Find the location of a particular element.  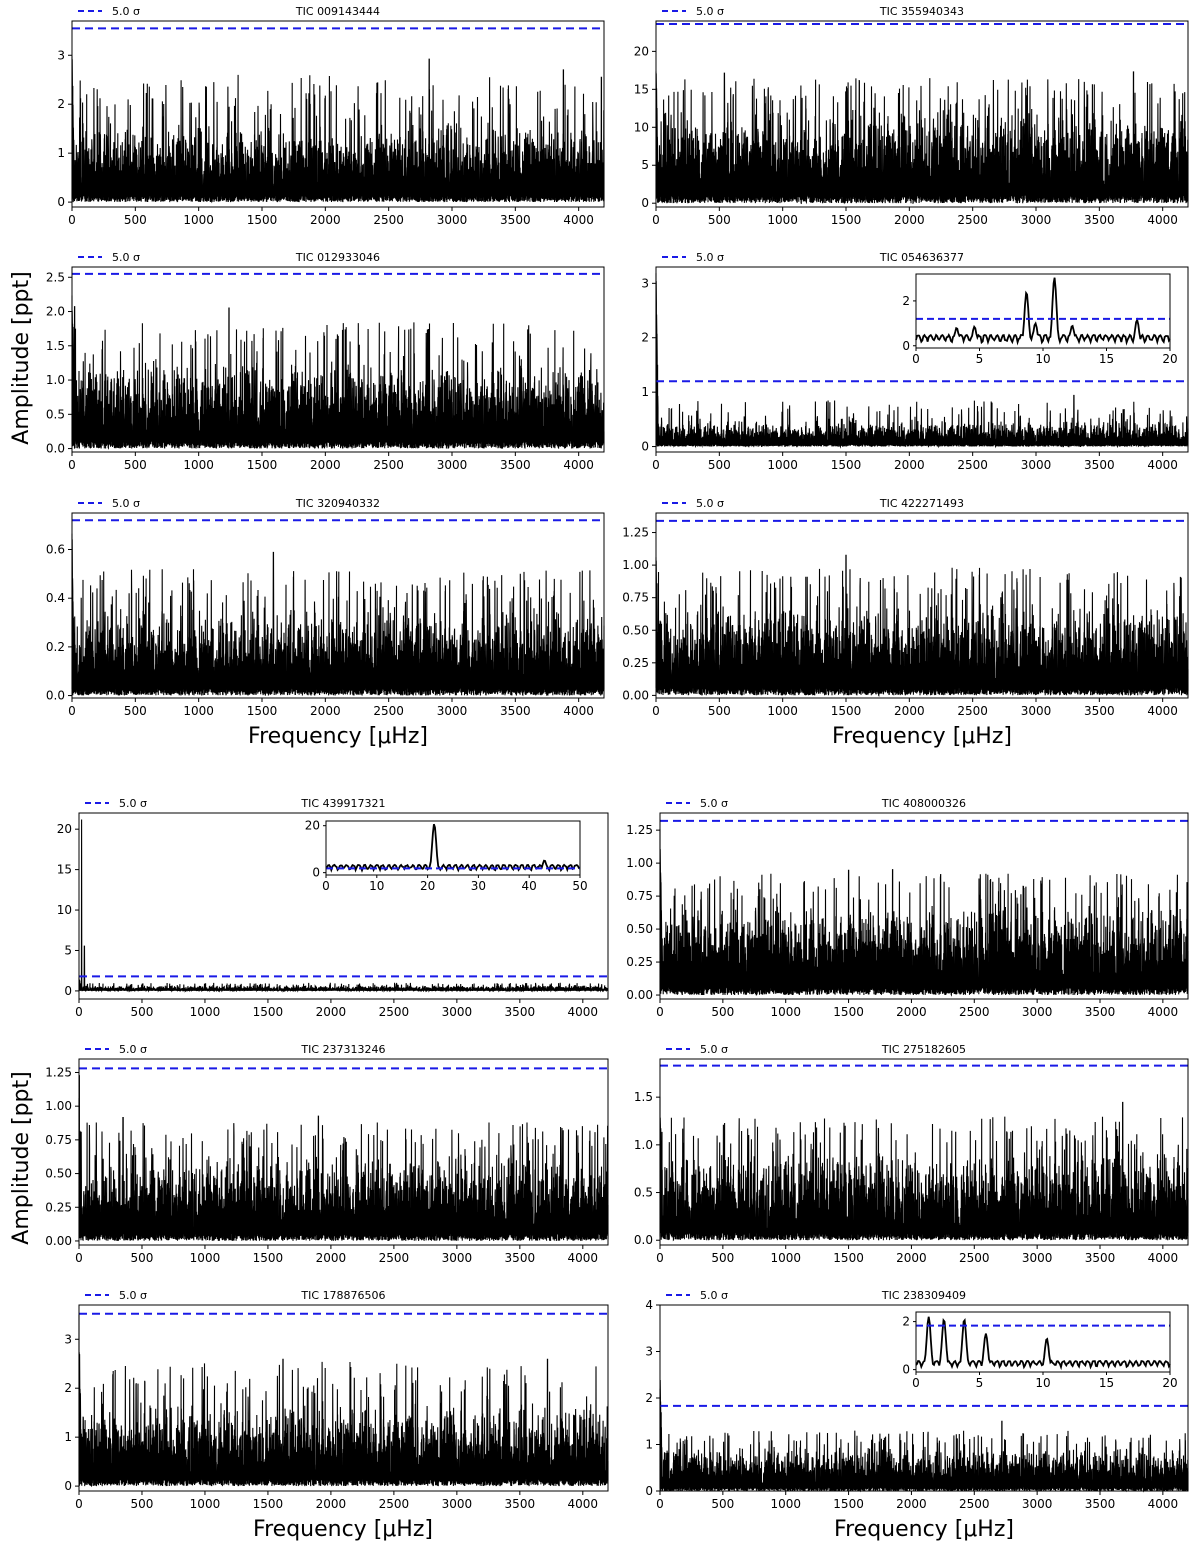

panel-title: TIC 439917321 is located at coordinates (342, 803).